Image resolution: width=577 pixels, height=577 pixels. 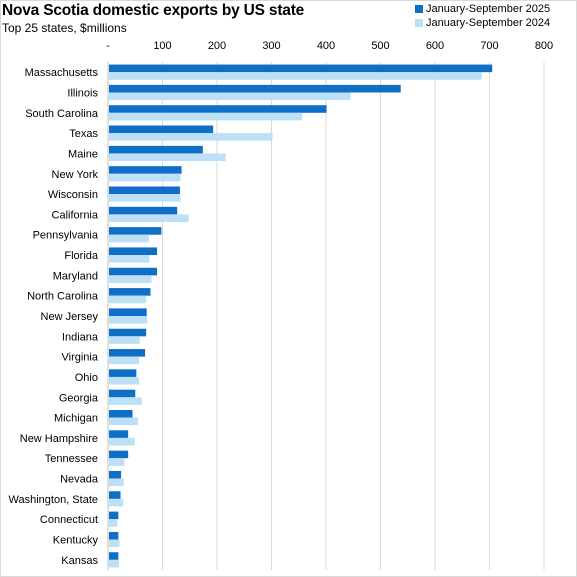 I want to click on category-label: South Carolina, so click(x=62, y=114).